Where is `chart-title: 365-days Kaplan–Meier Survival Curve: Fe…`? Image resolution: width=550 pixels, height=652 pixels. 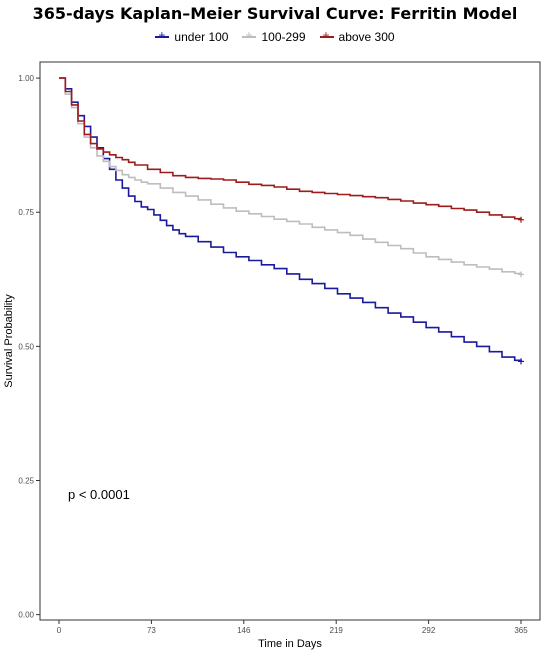 chart-title: 365-days Kaplan–Meier Survival Curve: Fe… is located at coordinates (275, 13).